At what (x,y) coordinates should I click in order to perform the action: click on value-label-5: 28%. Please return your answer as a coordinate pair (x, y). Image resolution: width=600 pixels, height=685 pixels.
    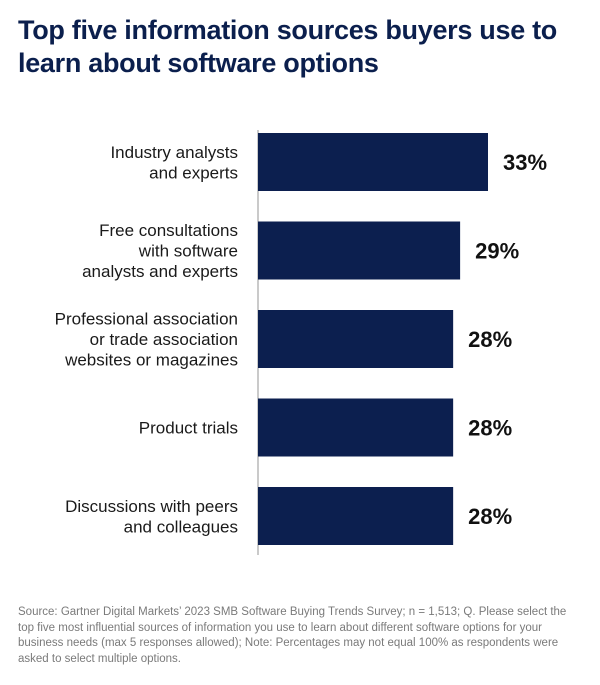
    Looking at the image, I should click on (490, 516).